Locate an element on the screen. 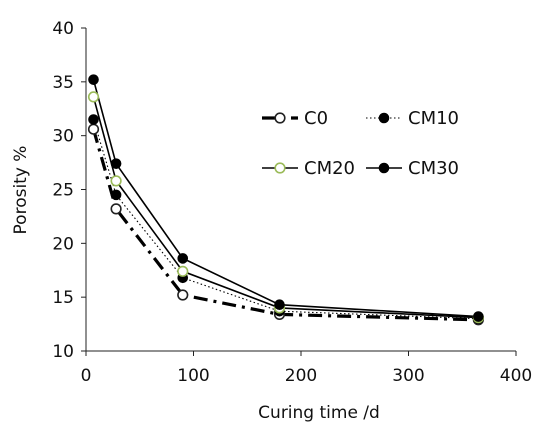  y-axis-title: Porosity % is located at coordinates (21, 190).